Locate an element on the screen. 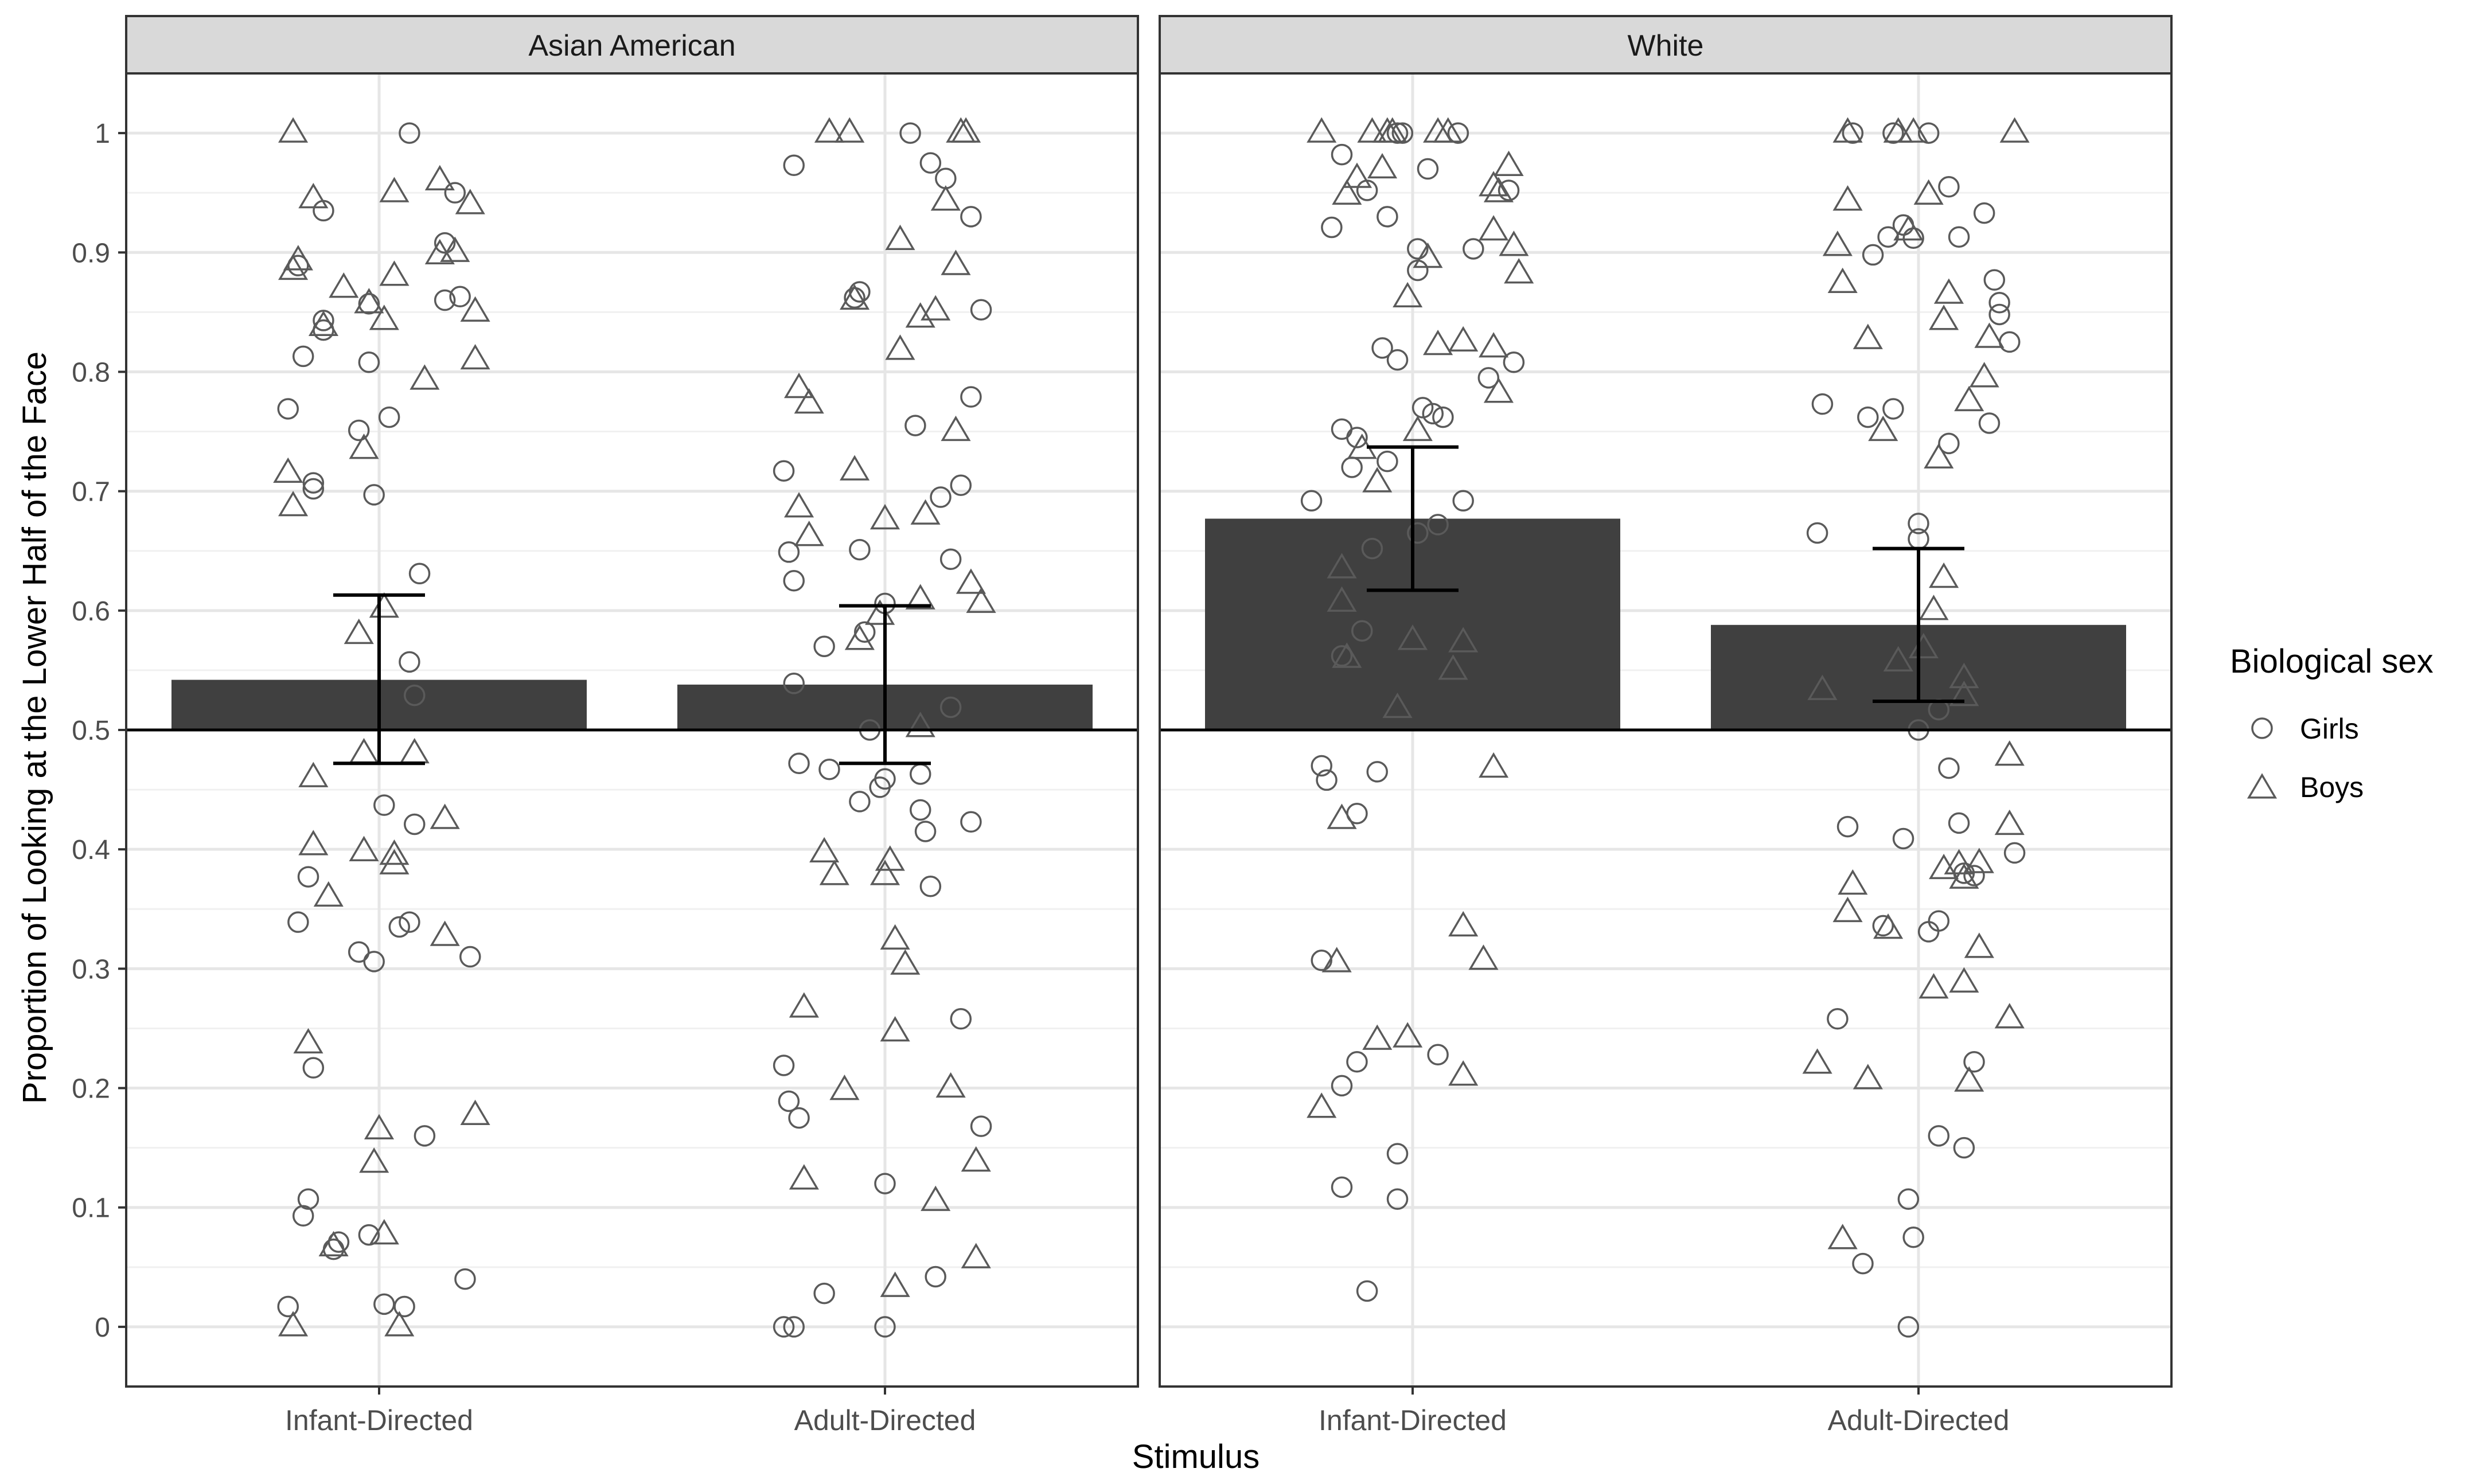 Image resolution: width=2480 pixels, height=1484 pixels. x-tick-label: Adult-Directed is located at coordinates (885, 1420).